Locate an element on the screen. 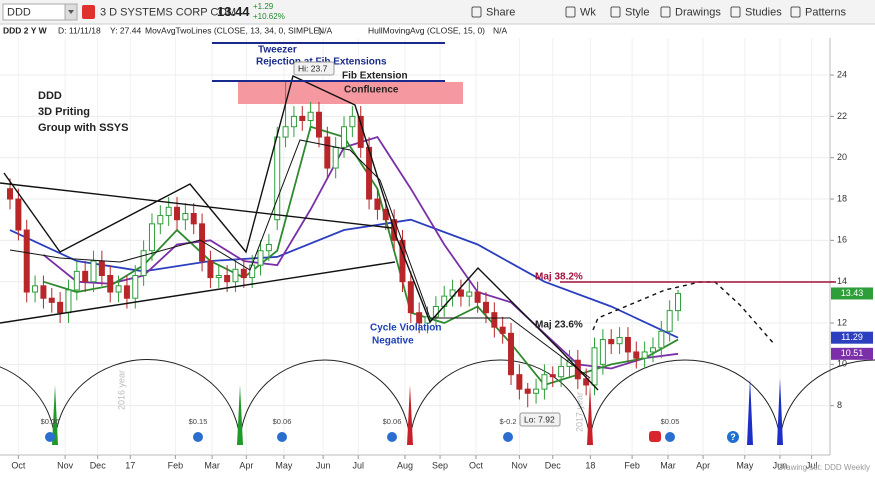 This screenshot has width=875, height=477. lo-label: Lo: 7.92 is located at coordinates (539, 419).